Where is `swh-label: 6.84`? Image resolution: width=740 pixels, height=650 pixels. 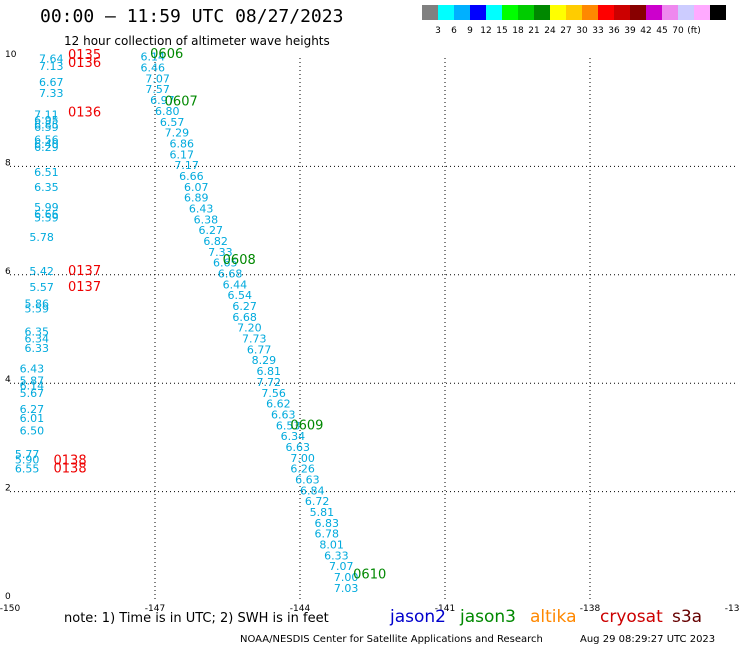
swh-label: 6.84 is located at coordinates (312, 490).